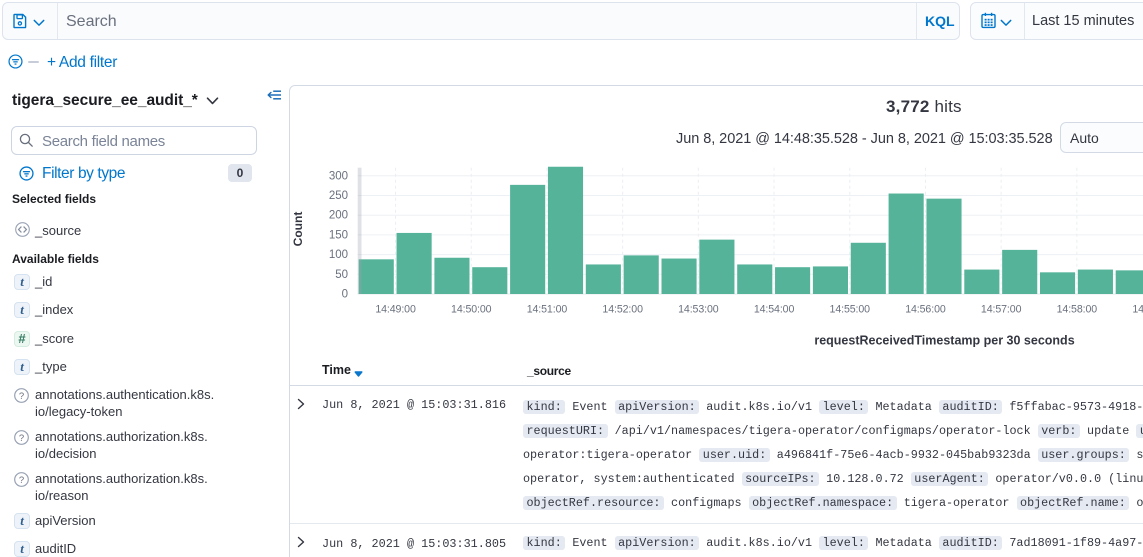 The image size is (1143, 557). What do you see at coordinates (1137, 310) in the screenshot?
I see `svg-text: 14:59:00` at bounding box center [1137, 310].